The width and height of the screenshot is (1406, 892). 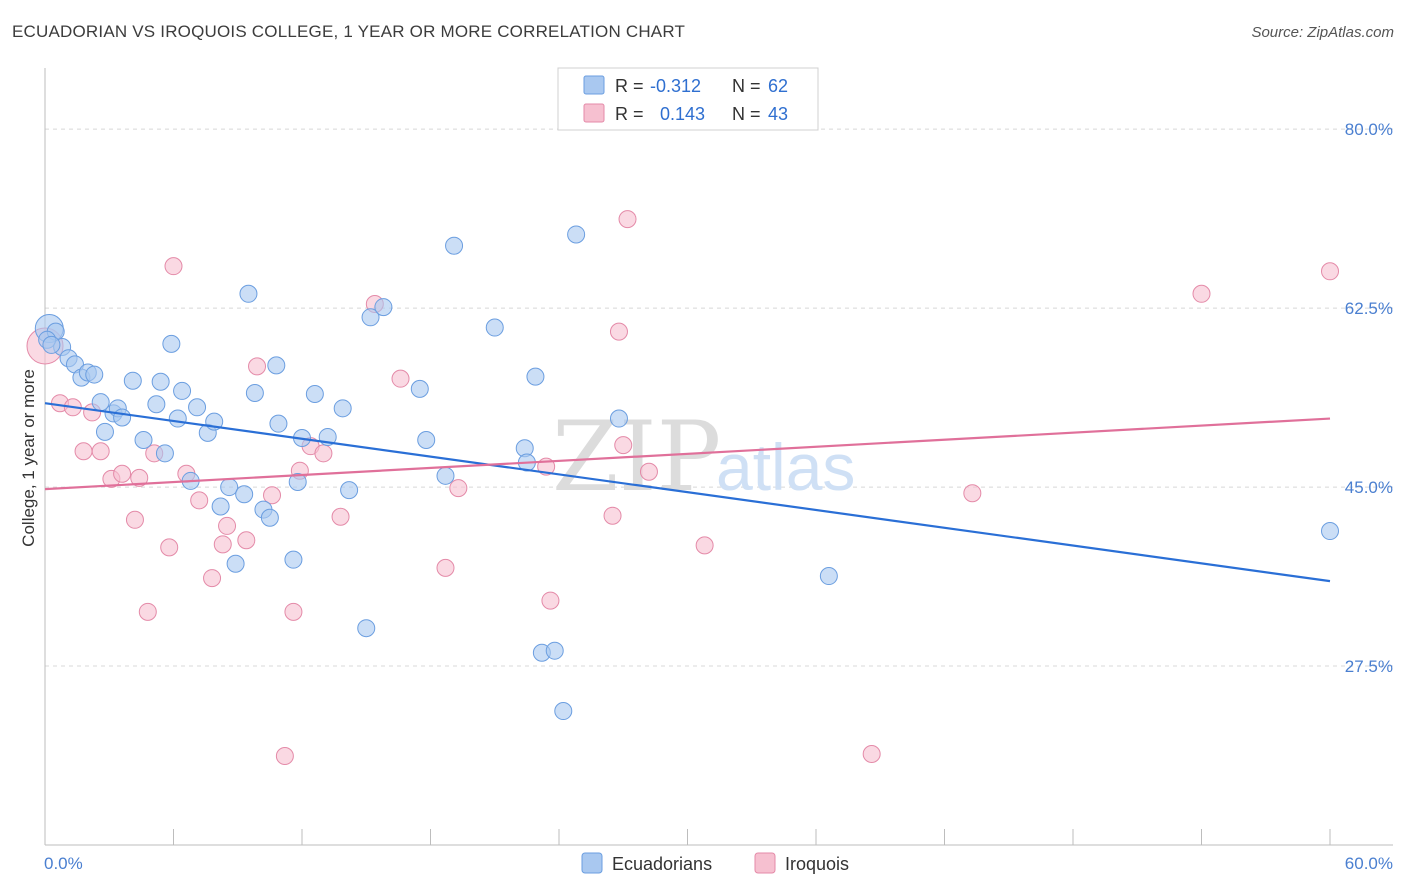 I want to click on legend-swatch-blue, so click(x=594, y=85).